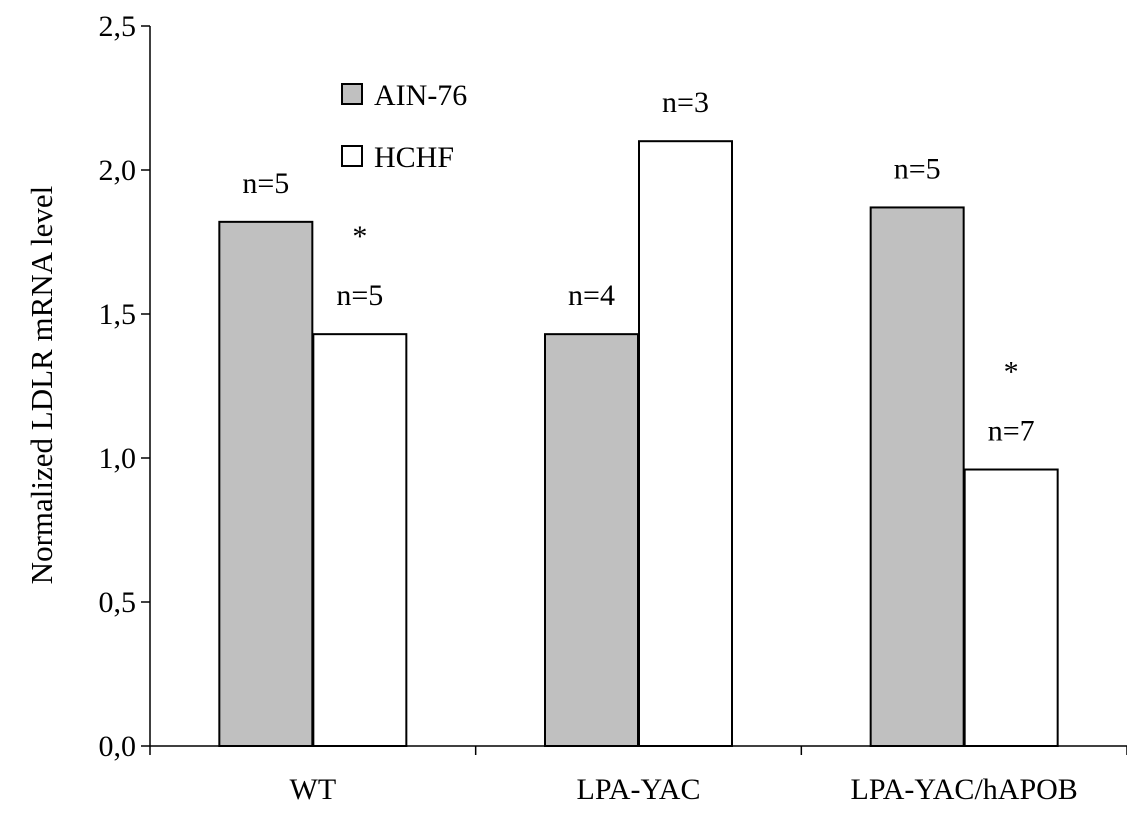  What do you see at coordinates (591, 295) in the screenshot?
I see `n-label: n=4` at bounding box center [591, 295].